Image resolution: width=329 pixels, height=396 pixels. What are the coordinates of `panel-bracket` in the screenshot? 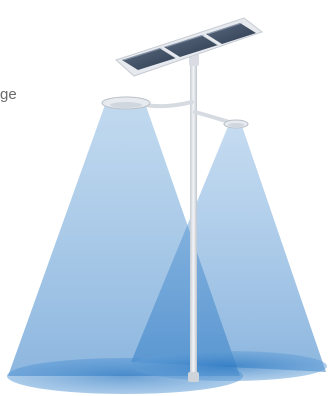 It's located at (194, 60).